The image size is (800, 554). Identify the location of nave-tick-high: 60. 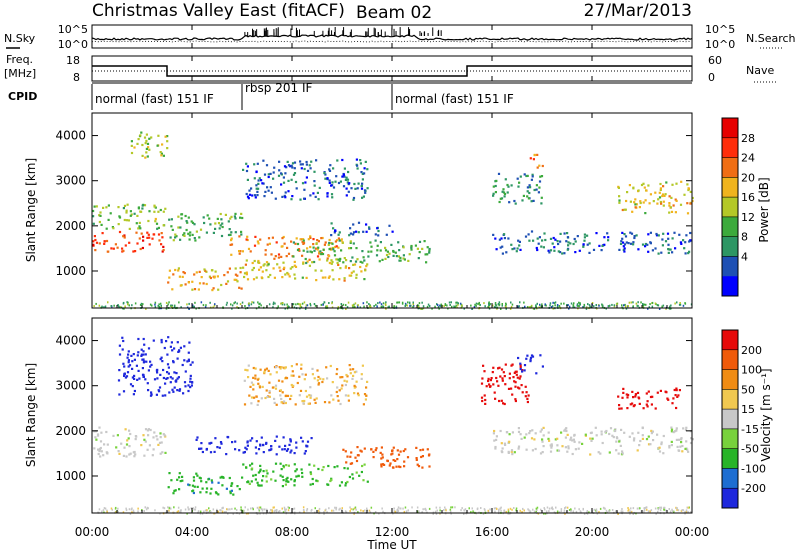
(715, 60).